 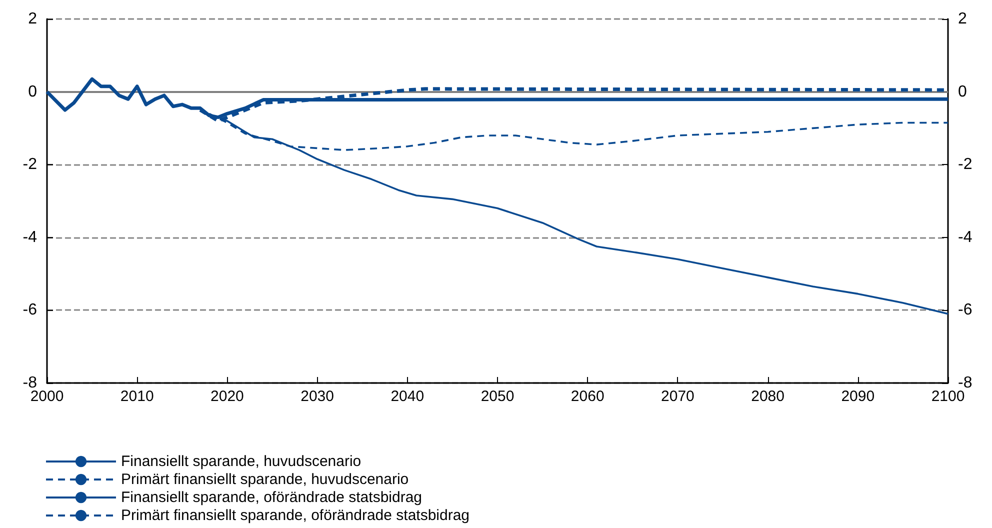 I want to click on y-tick-label: -2, so click(x=30, y=165).